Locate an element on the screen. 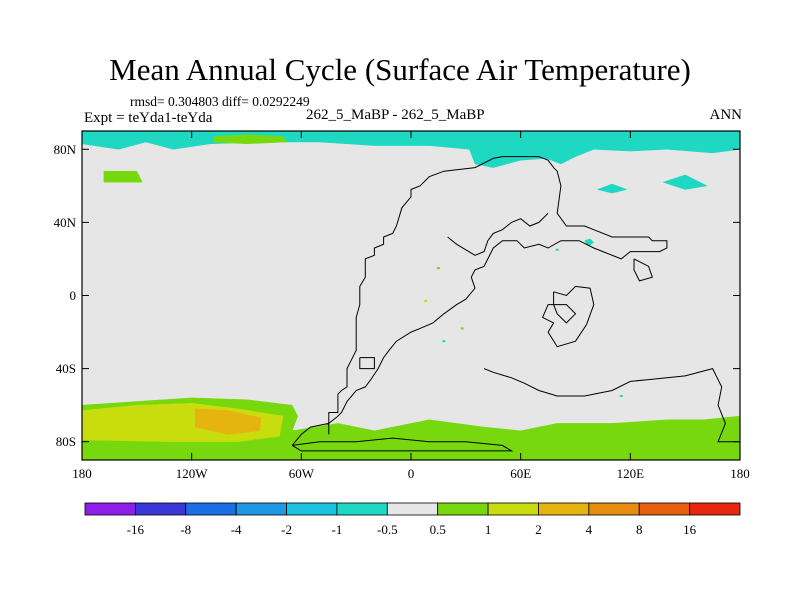 This screenshot has height=600, width=800. coastline-south-coast is located at coordinates (611, 405).